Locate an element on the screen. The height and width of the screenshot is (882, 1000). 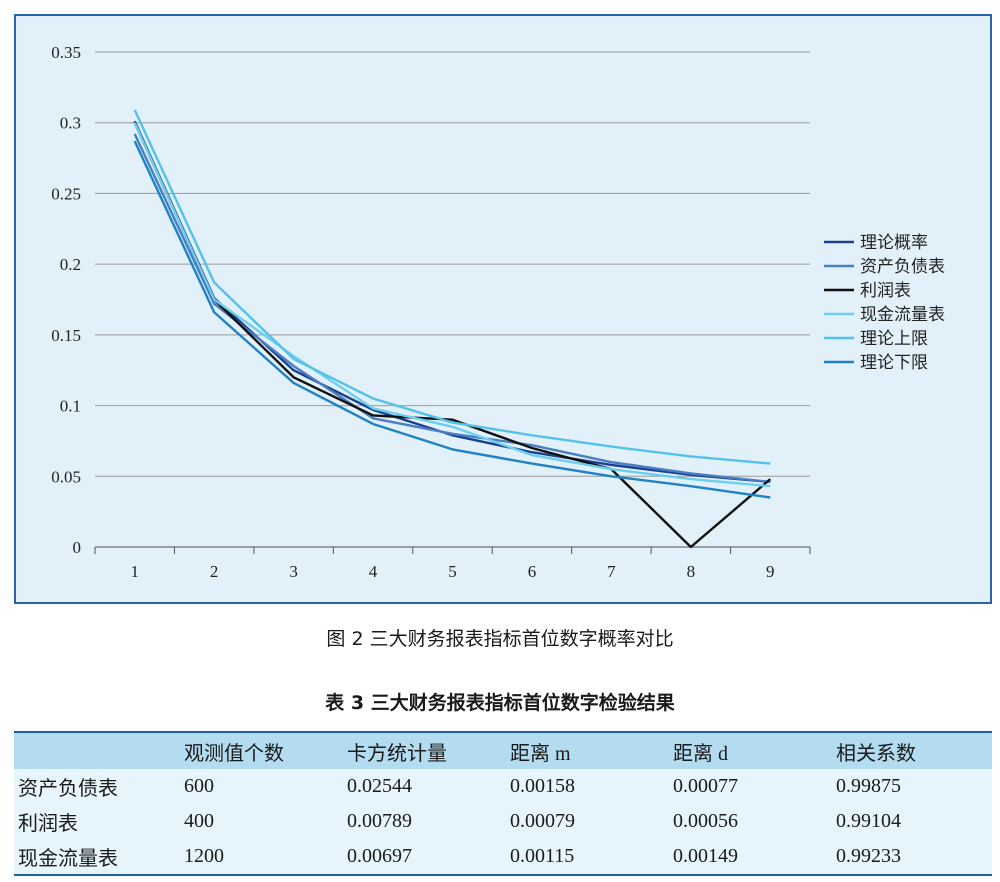
x-tick-label: 7 is located at coordinates (611, 571).